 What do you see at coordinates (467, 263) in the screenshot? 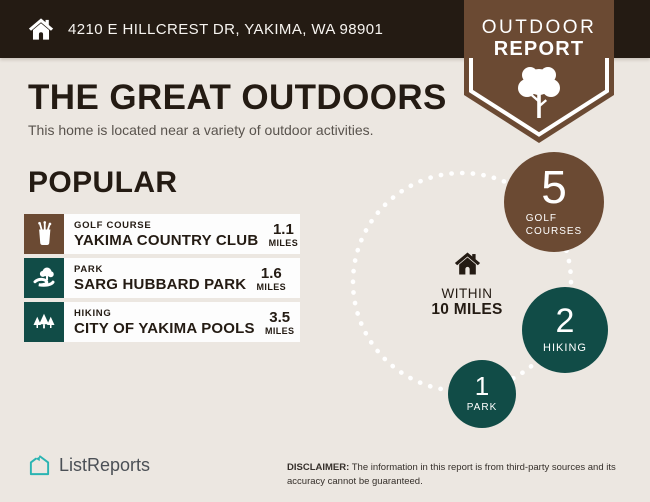
I see `home-icon-black` at bounding box center [467, 263].